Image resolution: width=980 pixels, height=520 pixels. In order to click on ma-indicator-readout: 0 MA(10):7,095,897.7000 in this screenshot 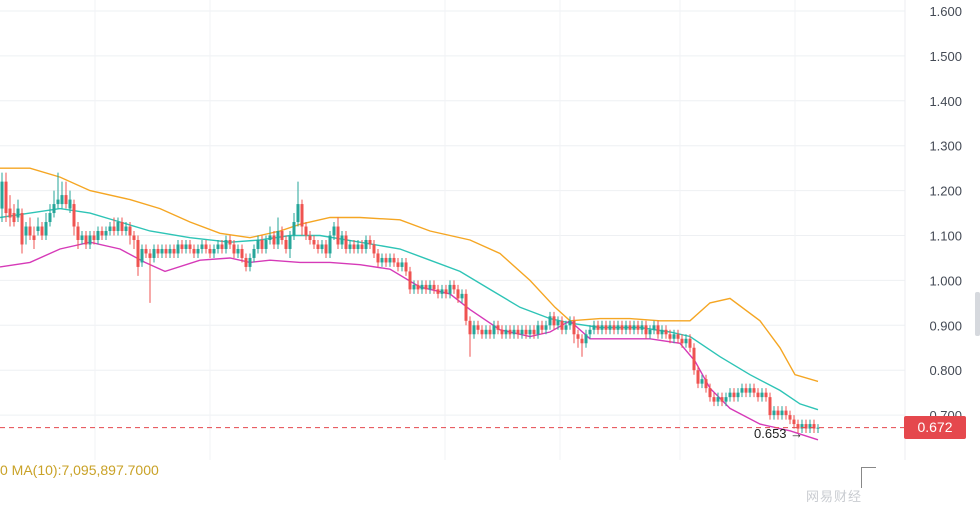, I will do `click(79, 470)`.